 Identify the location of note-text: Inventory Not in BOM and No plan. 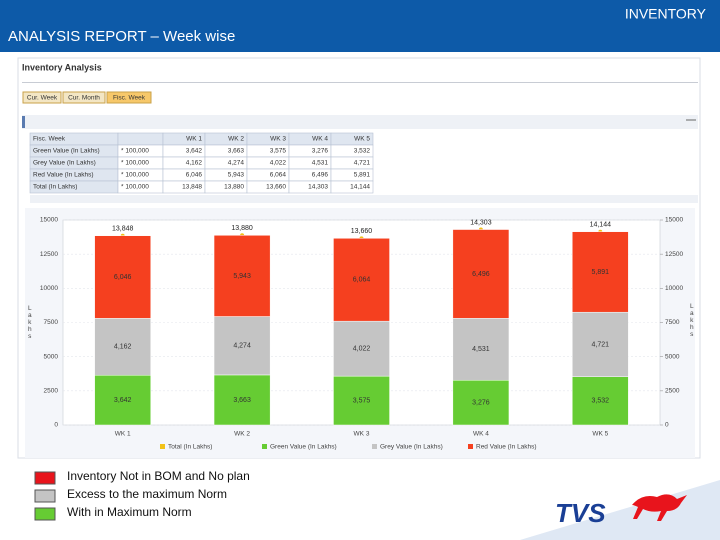
(158, 476).